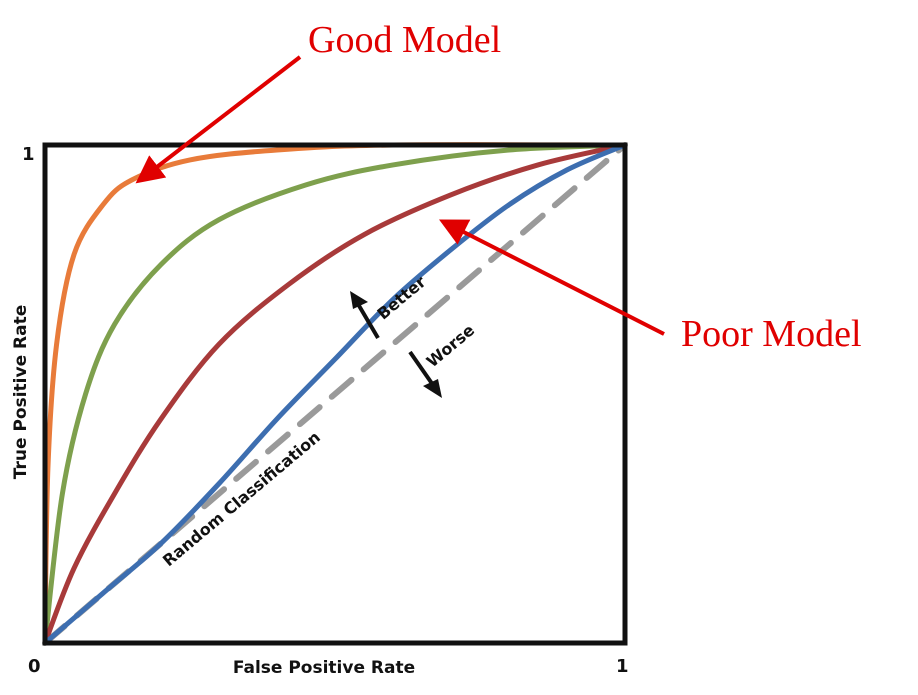 The height and width of the screenshot is (695, 918). I want to click on better-arrowhead-icon, so click(359, 300).